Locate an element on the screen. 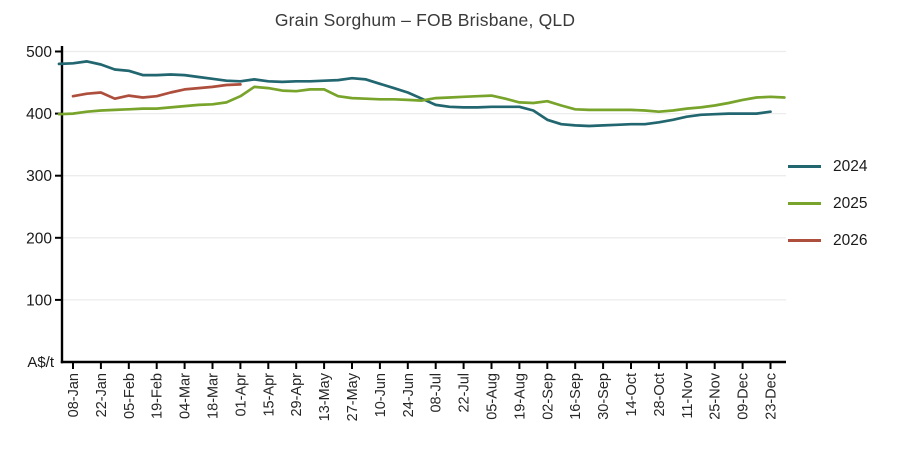  y-tick-label: 400 is located at coordinates (39, 114).